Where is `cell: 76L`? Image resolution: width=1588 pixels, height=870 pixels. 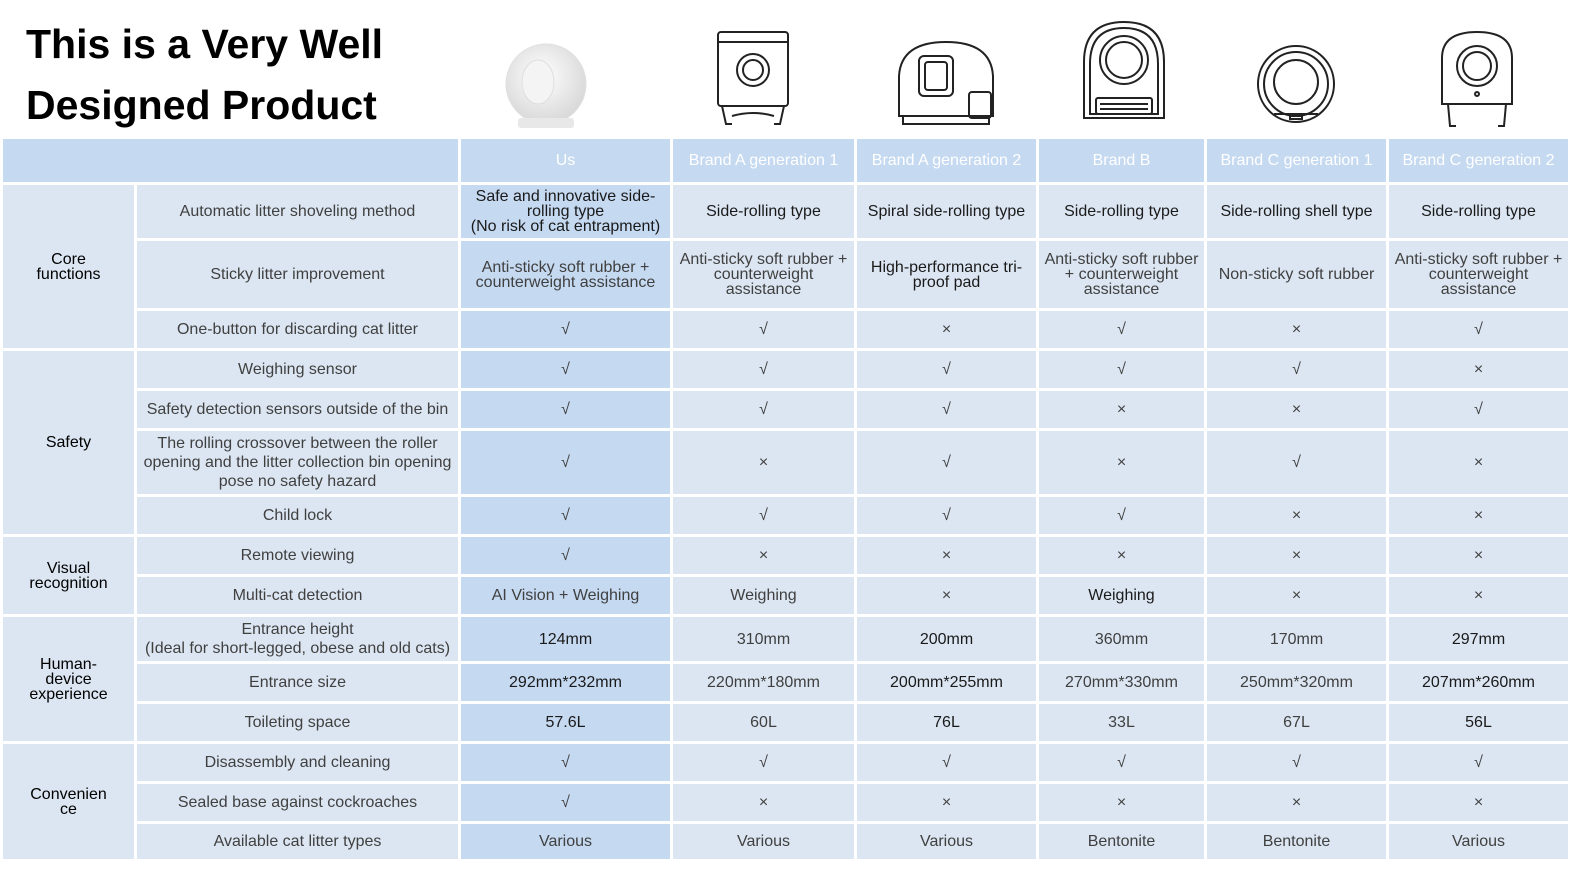
cell: 76L is located at coordinates (946, 722).